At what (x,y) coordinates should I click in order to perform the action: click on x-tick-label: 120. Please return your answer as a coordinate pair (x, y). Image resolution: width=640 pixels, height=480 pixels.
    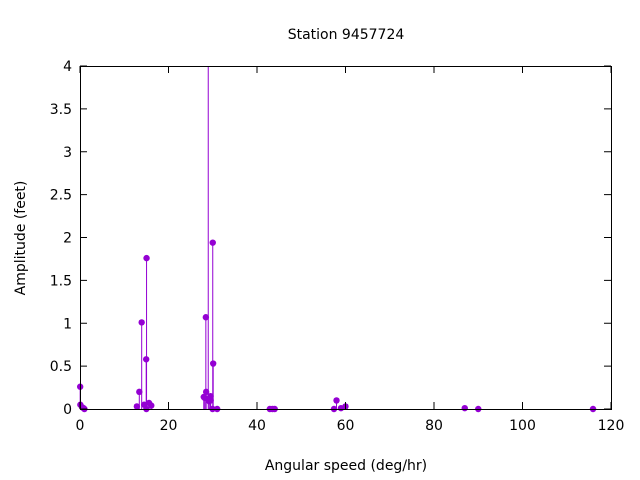
    Looking at the image, I should click on (611, 426).